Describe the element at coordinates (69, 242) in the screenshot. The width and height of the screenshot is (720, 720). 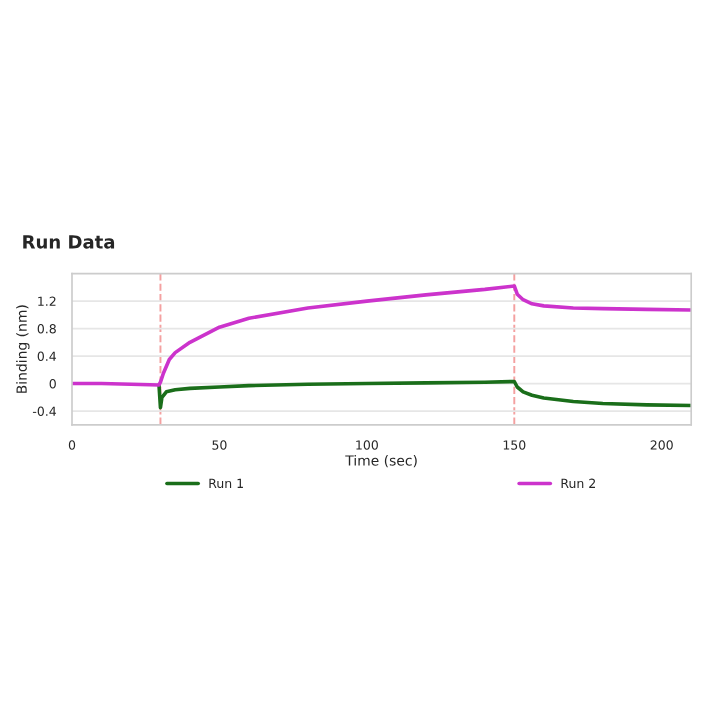
I see `chart-title: Run Data` at that location.